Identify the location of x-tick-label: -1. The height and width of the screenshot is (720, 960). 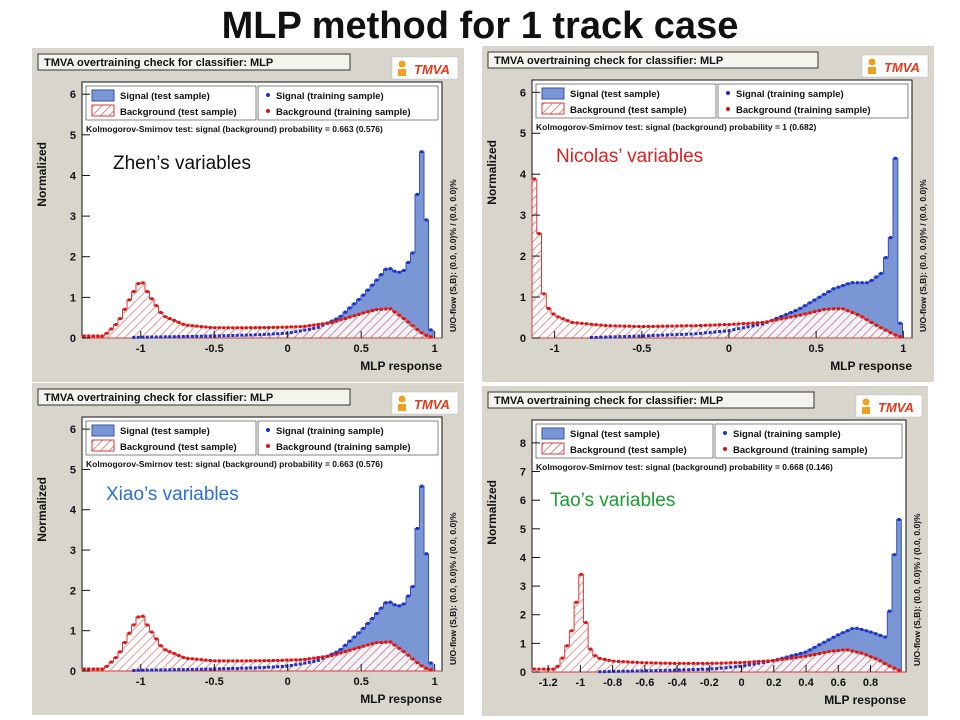
(141, 349).